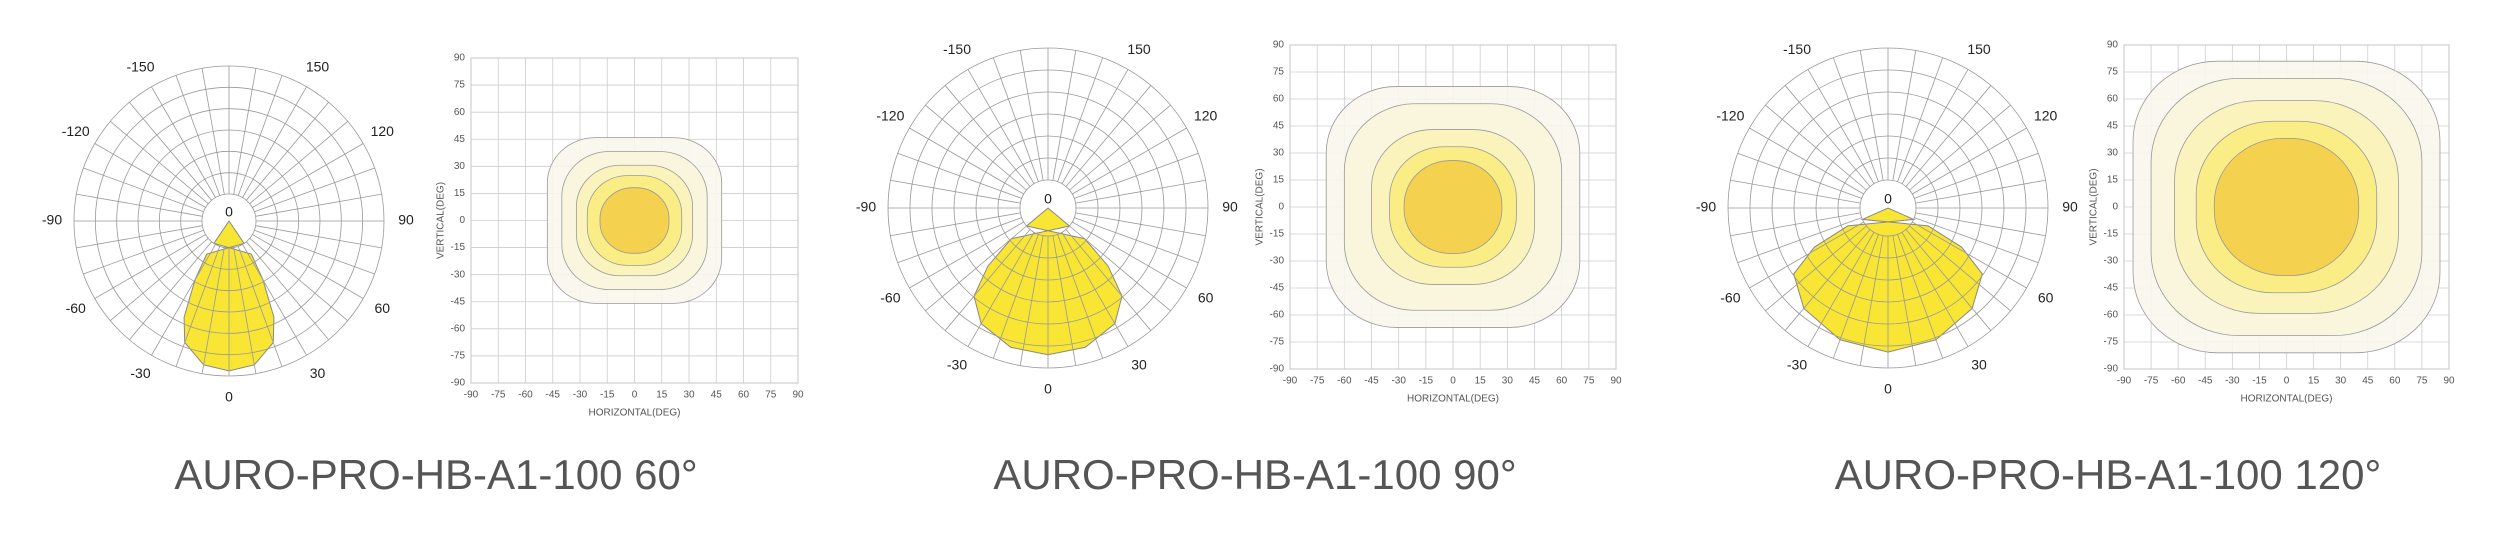  What do you see at coordinates (1048, 199) in the screenshot?
I see `polar-center-label: 0` at bounding box center [1048, 199].